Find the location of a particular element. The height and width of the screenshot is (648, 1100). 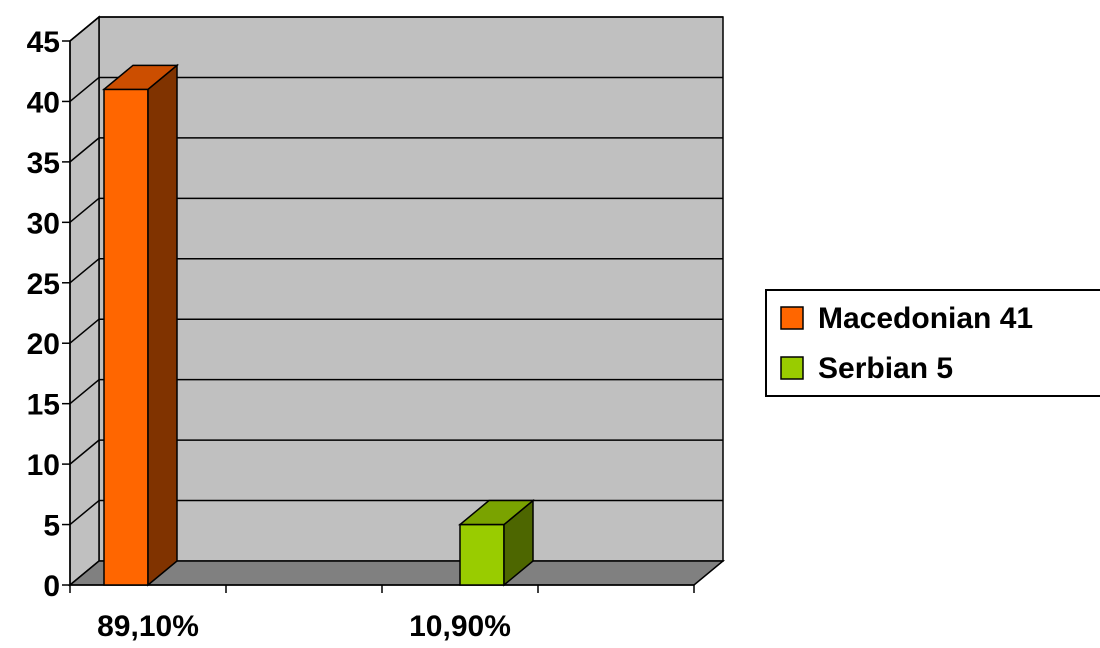

y-tick-label: 40 is located at coordinates (43, 102).